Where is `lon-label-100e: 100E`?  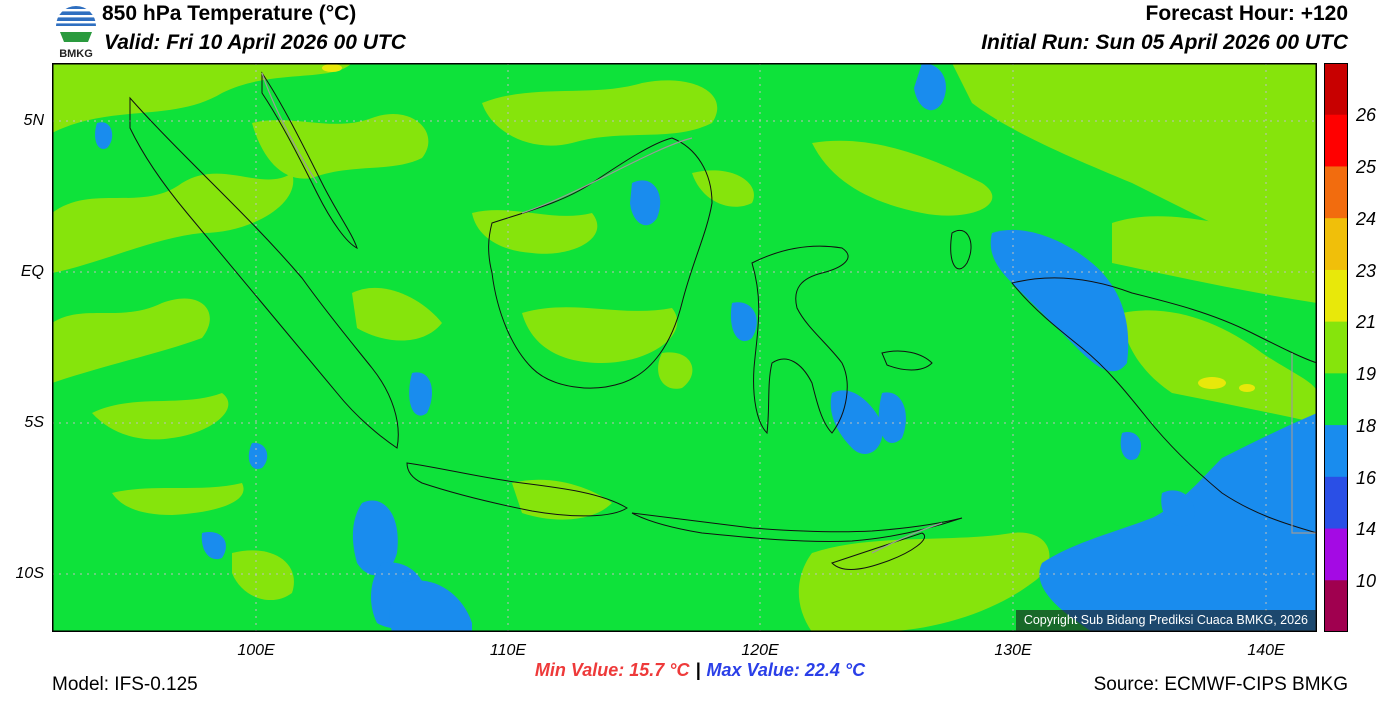
lon-label-100e: 100E is located at coordinates (256, 650).